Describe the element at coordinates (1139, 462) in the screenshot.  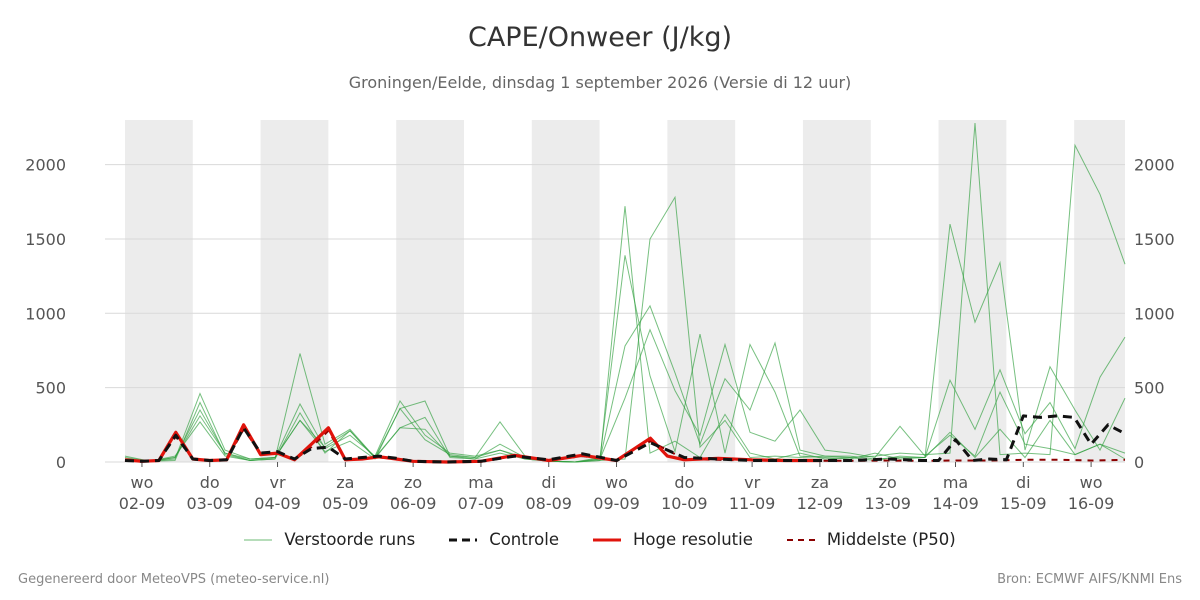
I see `y-tick-label-right: 0` at that location.